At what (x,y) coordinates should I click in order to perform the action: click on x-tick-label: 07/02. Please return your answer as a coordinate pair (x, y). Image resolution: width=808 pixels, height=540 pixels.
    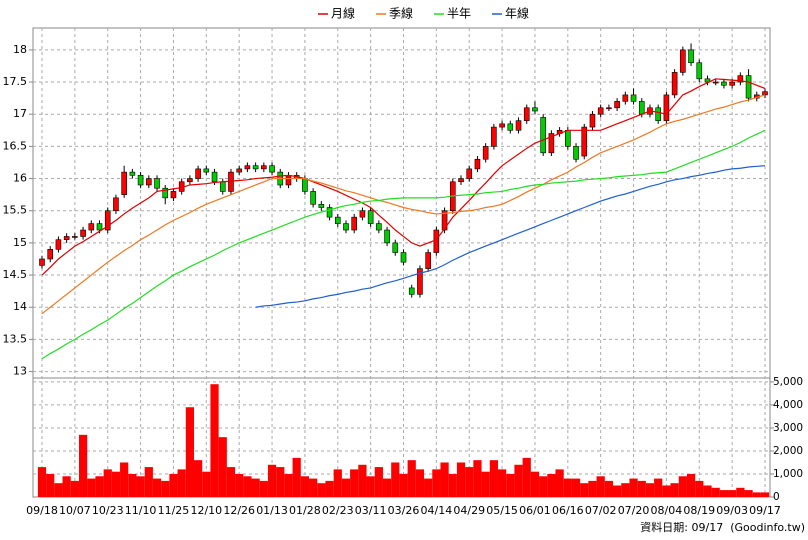
    Looking at the image, I should click on (601, 510).